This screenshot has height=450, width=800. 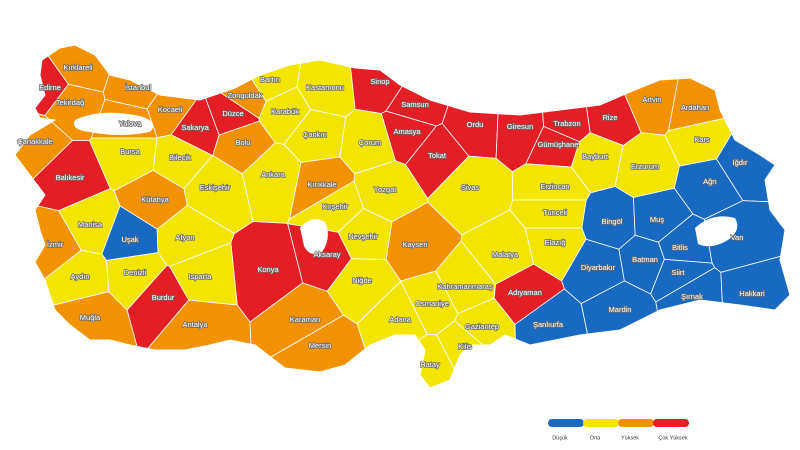 I want to click on province-label: Bayburt, so click(x=595, y=156).